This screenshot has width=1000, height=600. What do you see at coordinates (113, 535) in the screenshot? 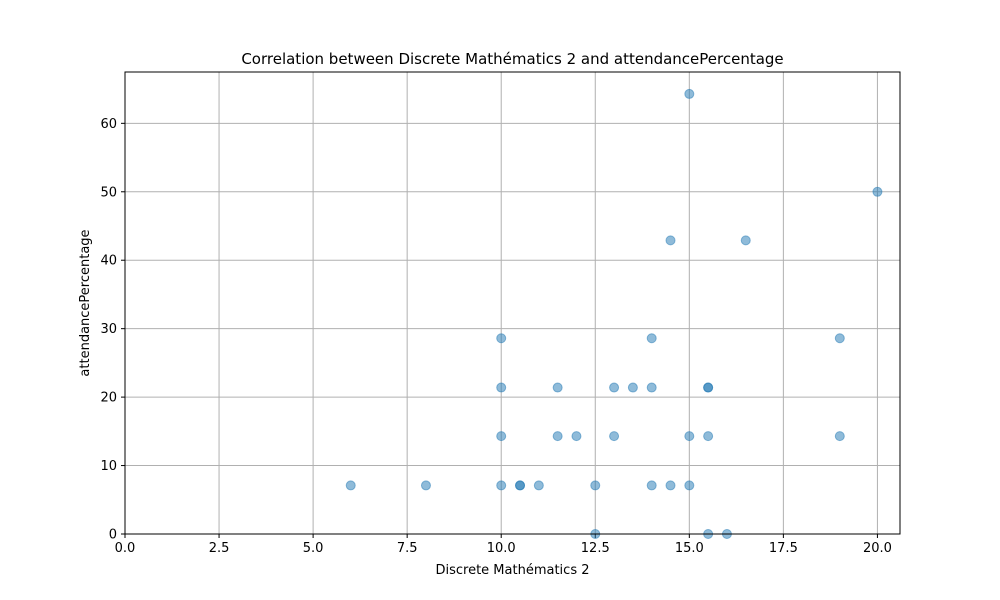
I see `y-tick-label: 0` at bounding box center [113, 535].